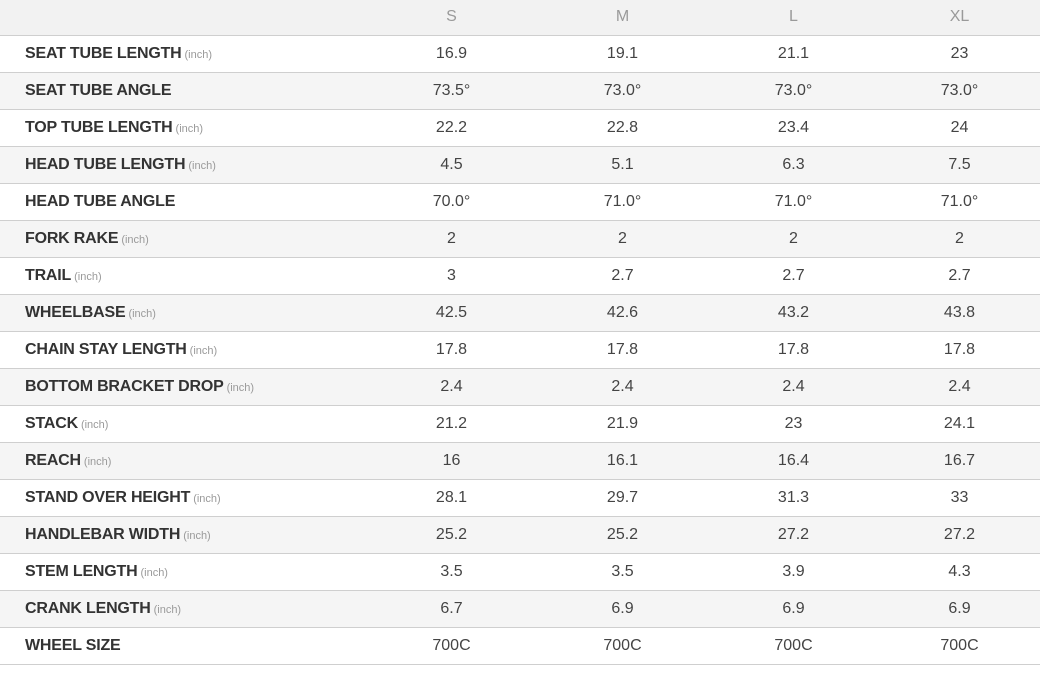  I want to click on row-label: STEM LENGTH, so click(81, 571).